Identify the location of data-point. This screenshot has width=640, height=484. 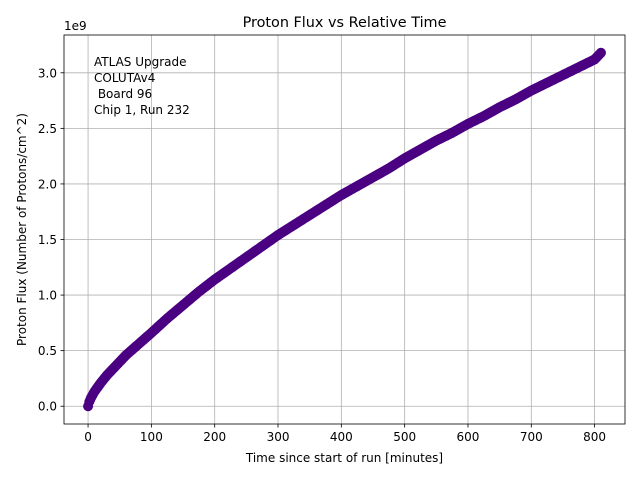
(600, 52).